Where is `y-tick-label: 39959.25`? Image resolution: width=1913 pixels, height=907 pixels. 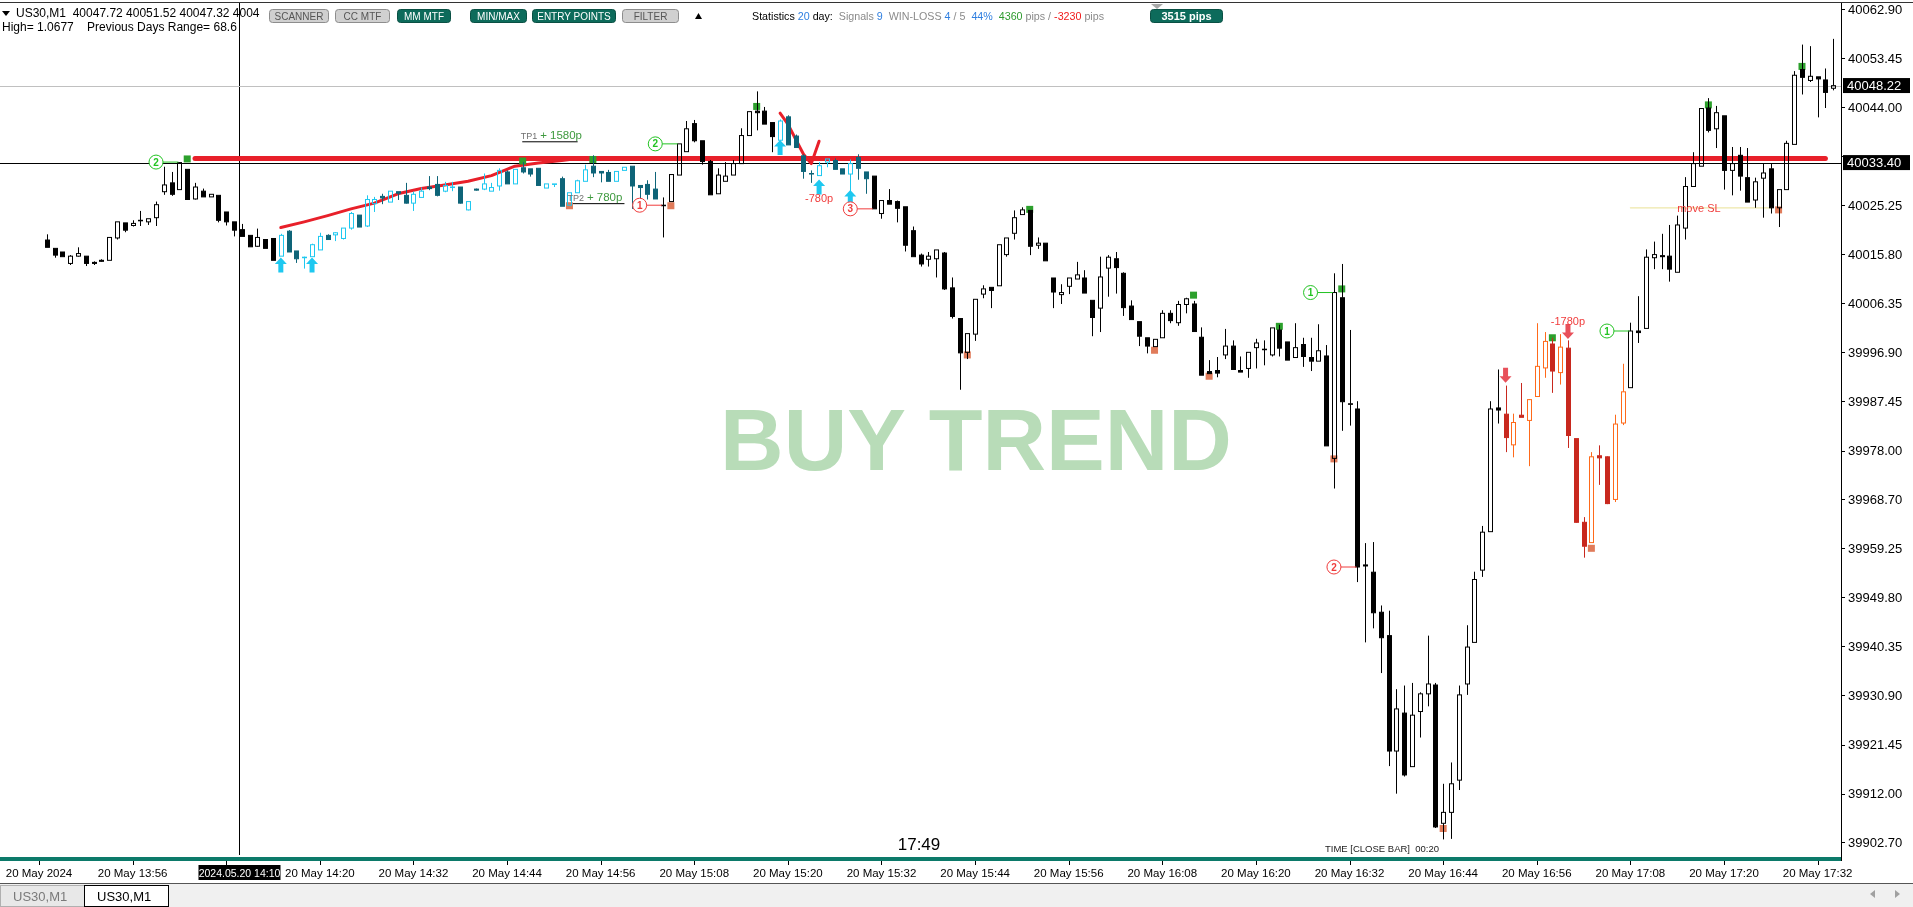
y-tick-label: 39959.25 is located at coordinates (1875, 548).